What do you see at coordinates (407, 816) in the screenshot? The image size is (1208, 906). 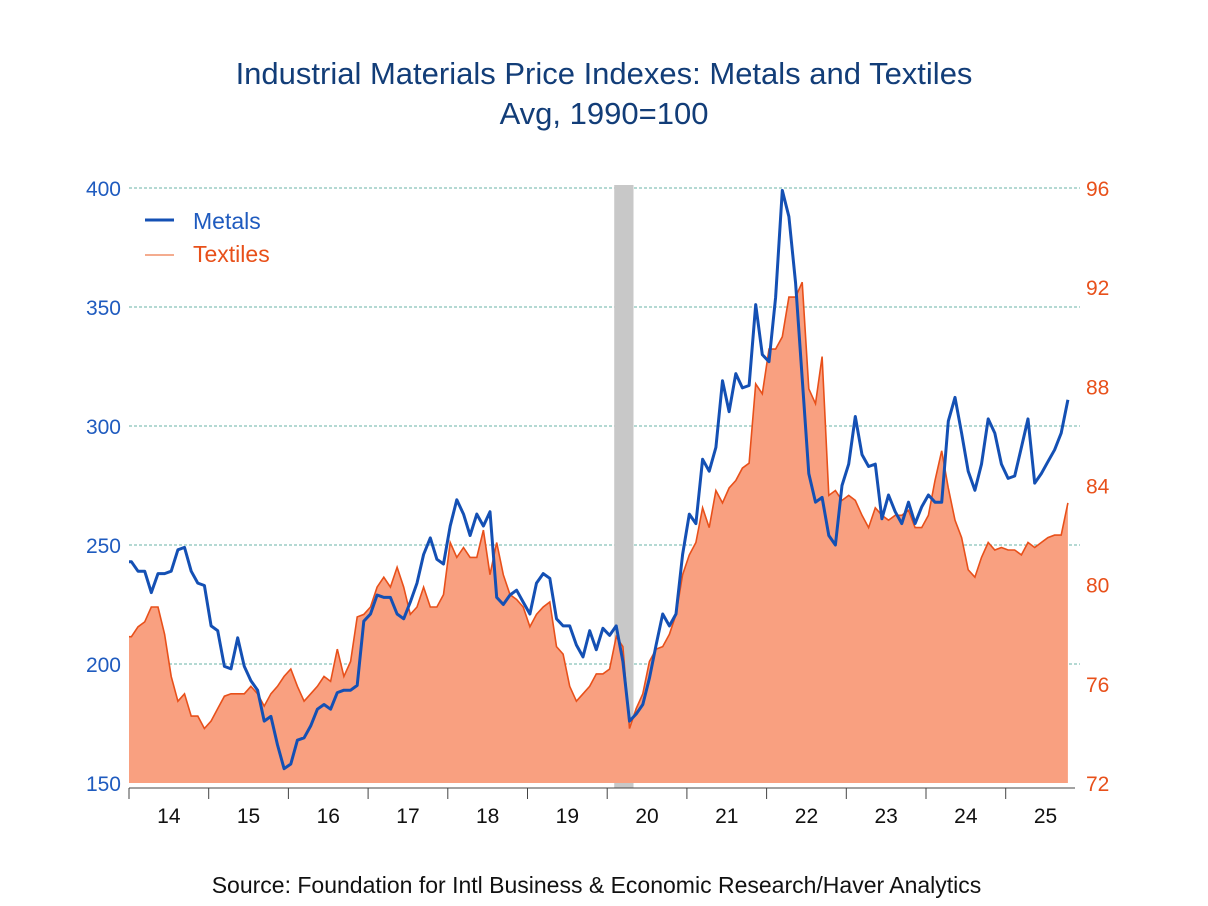 I see `x-tick-label: 17` at bounding box center [407, 816].